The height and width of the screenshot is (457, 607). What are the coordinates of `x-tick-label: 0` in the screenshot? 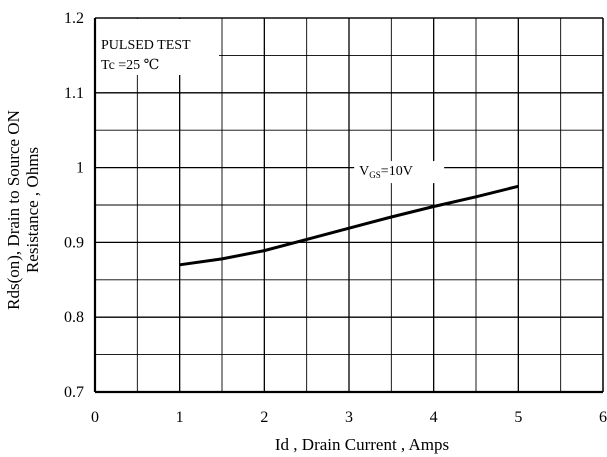 It's located at (95, 417).